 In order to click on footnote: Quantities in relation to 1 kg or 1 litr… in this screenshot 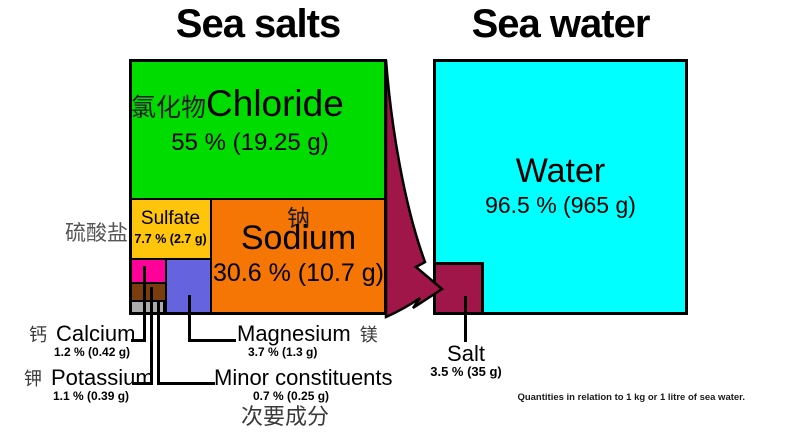, I will do `click(631, 397)`.